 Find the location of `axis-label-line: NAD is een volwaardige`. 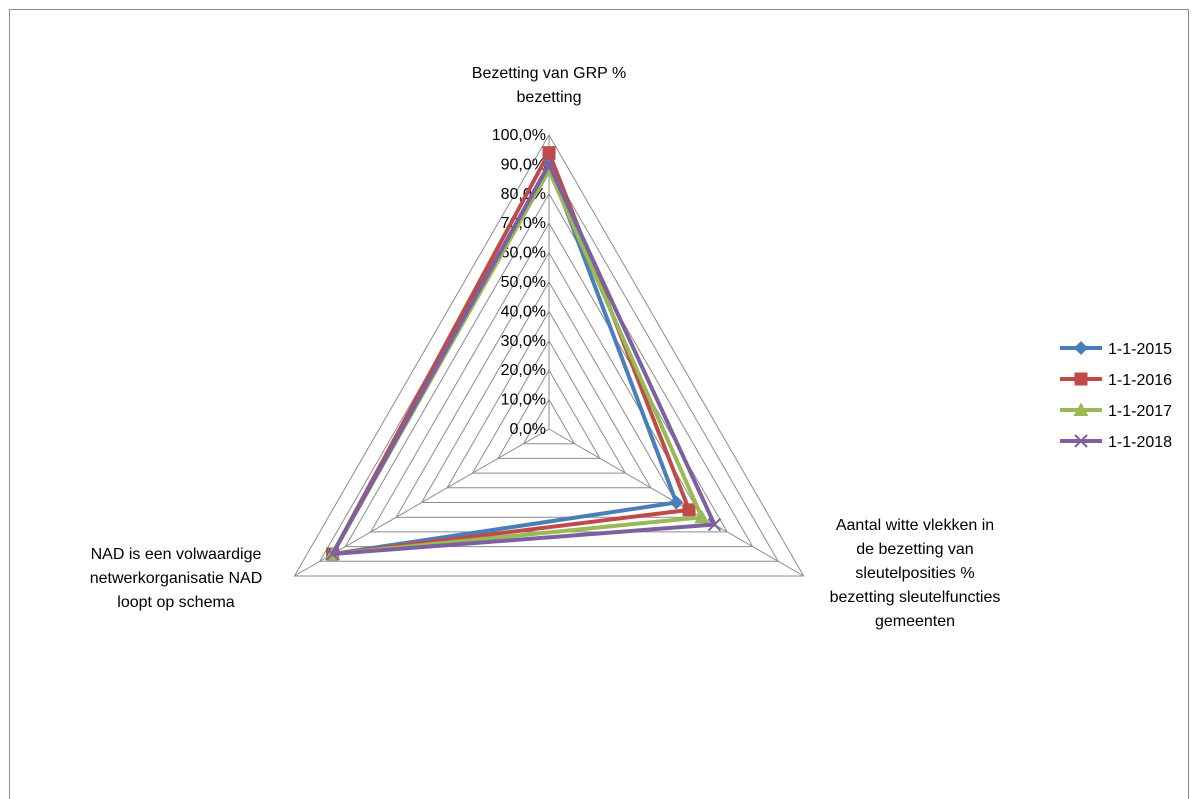

axis-label-line: NAD is een volwaardige is located at coordinates (176, 554).